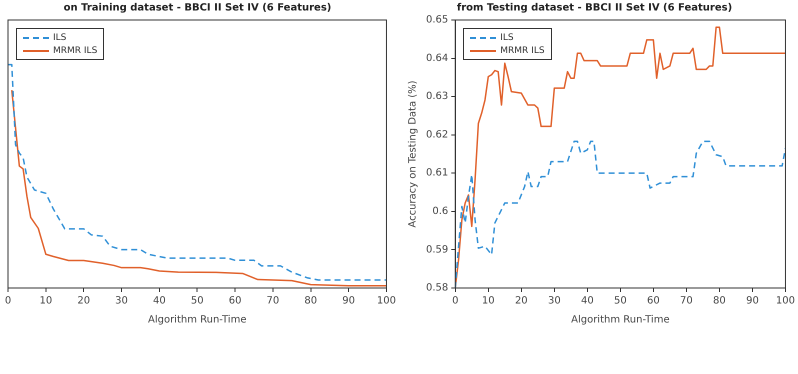  Describe the element at coordinates (437, 58) in the screenshot. I see `y-tick-label: 0.64` at that location.